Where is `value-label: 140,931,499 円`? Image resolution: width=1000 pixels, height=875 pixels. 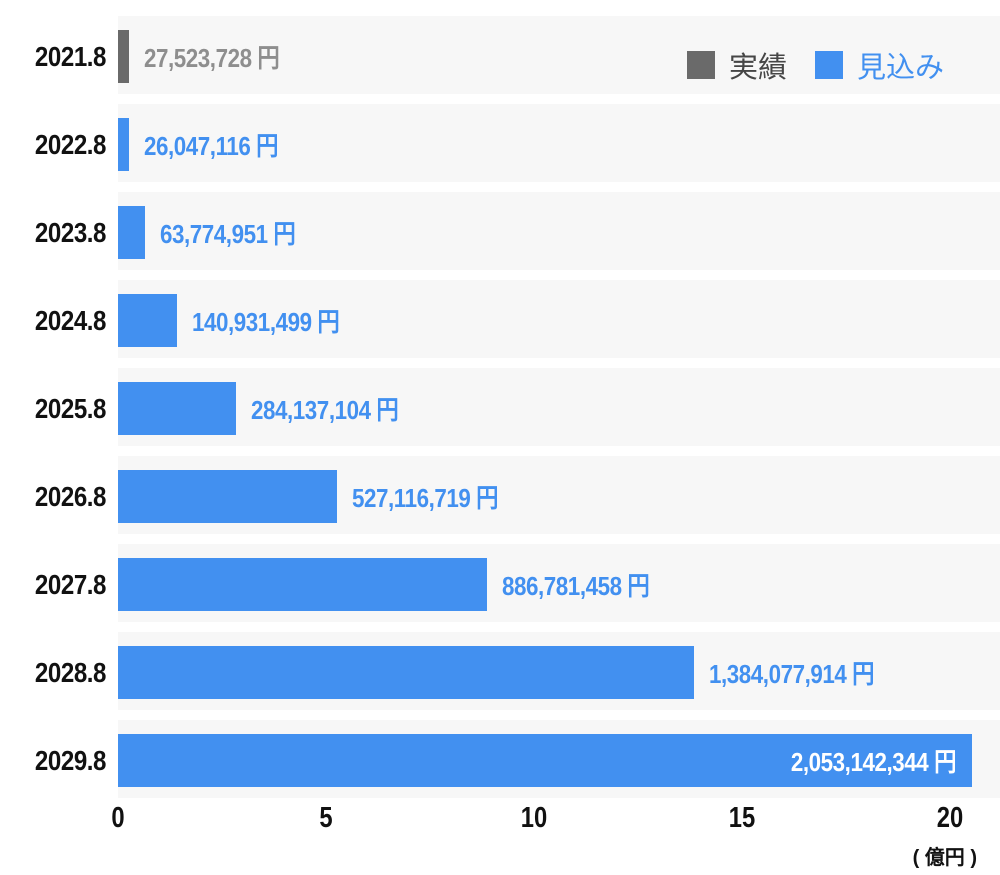 value-label: 140,931,499 円 is located at coordinates (266, 322).